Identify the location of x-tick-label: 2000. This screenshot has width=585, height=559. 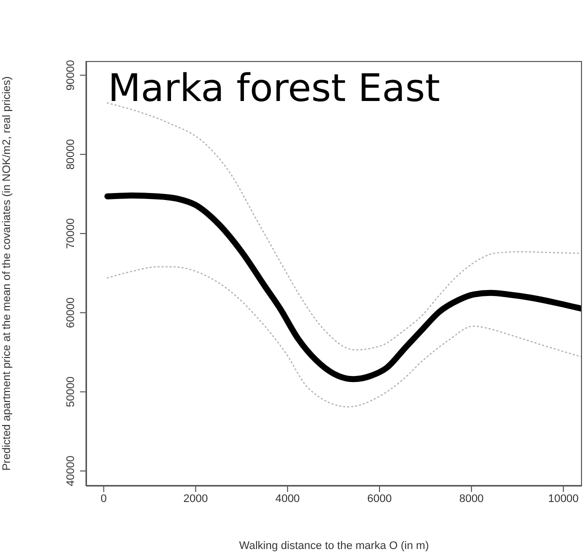
(195, 498).